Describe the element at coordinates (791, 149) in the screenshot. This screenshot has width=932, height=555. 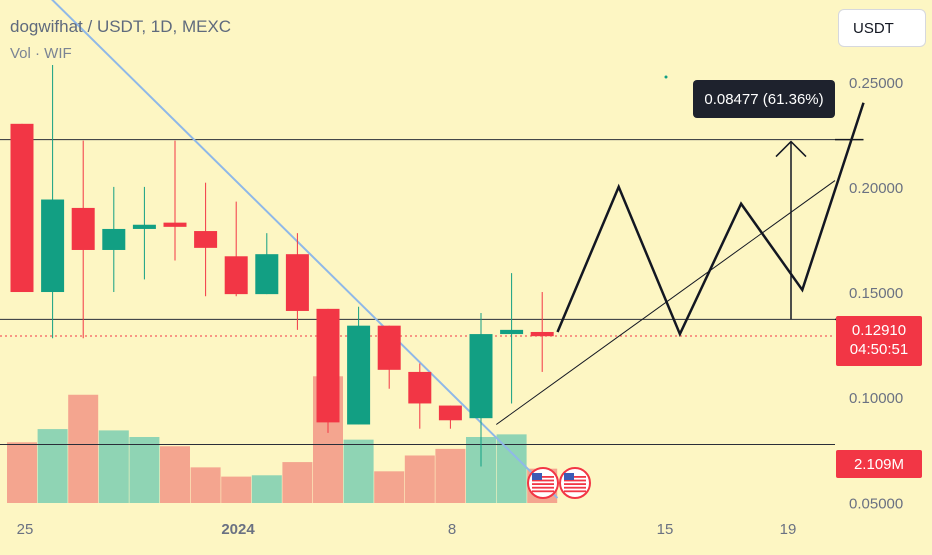
I see `measure-arrow-head` at that location.